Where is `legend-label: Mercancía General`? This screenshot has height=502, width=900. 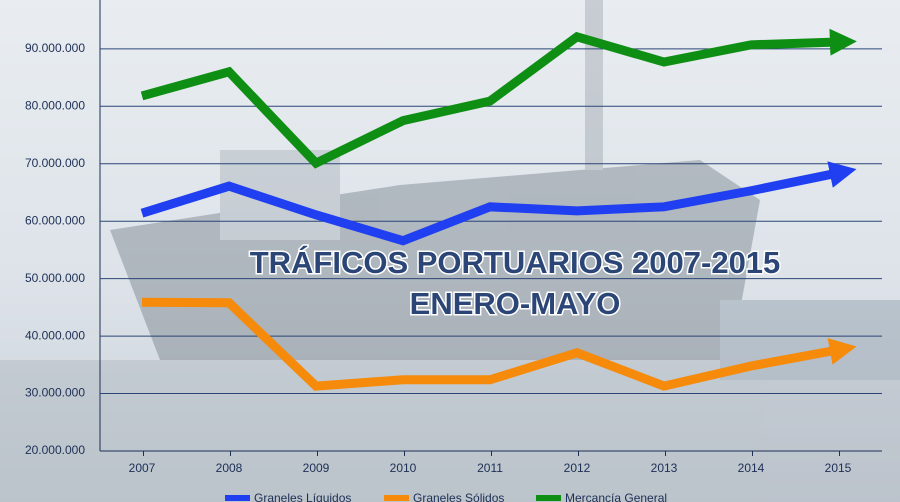 legend-label: Mercancía General is located at coordinates (616, 496).